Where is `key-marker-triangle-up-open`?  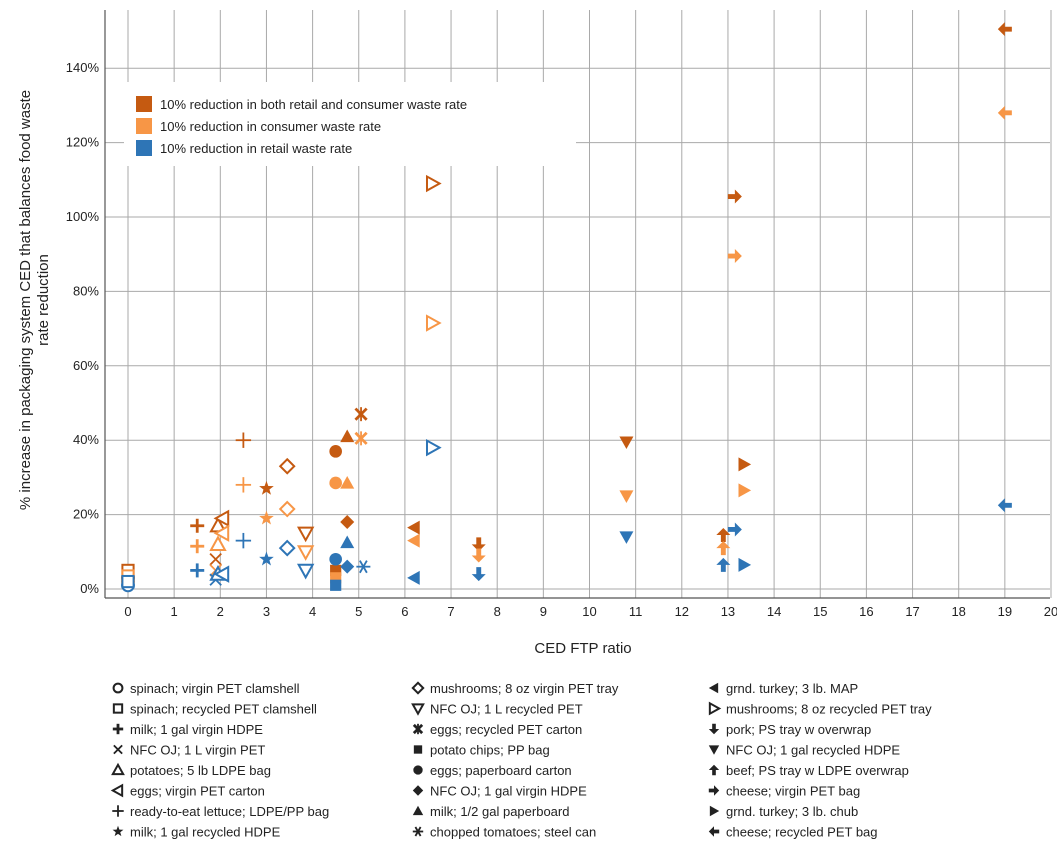
key-marker-triangle-up-open is located at coordinates (118, 769).